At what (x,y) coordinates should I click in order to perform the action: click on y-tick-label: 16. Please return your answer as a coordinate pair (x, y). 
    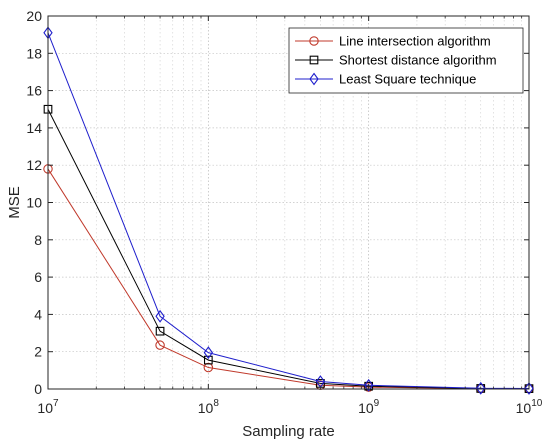
    Looking at the image, I should click on (34, 91).